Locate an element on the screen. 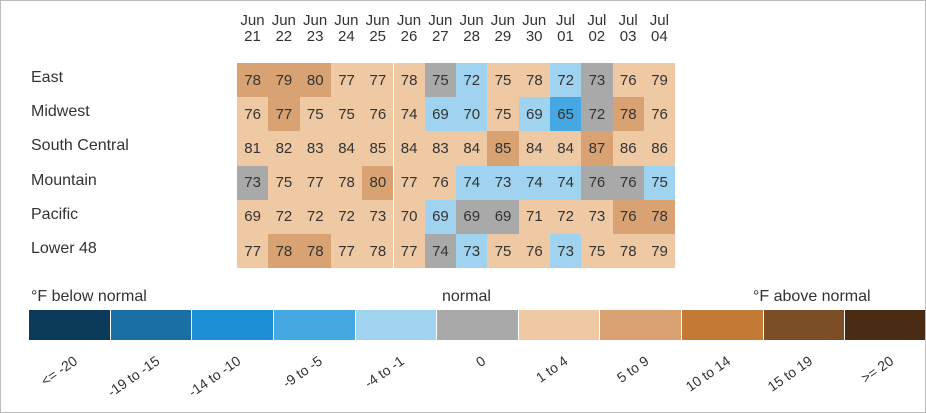 Image resolution: width=926 pixels, height=413 pixels. row-label: Pacific is located at coordinates (55, 214).